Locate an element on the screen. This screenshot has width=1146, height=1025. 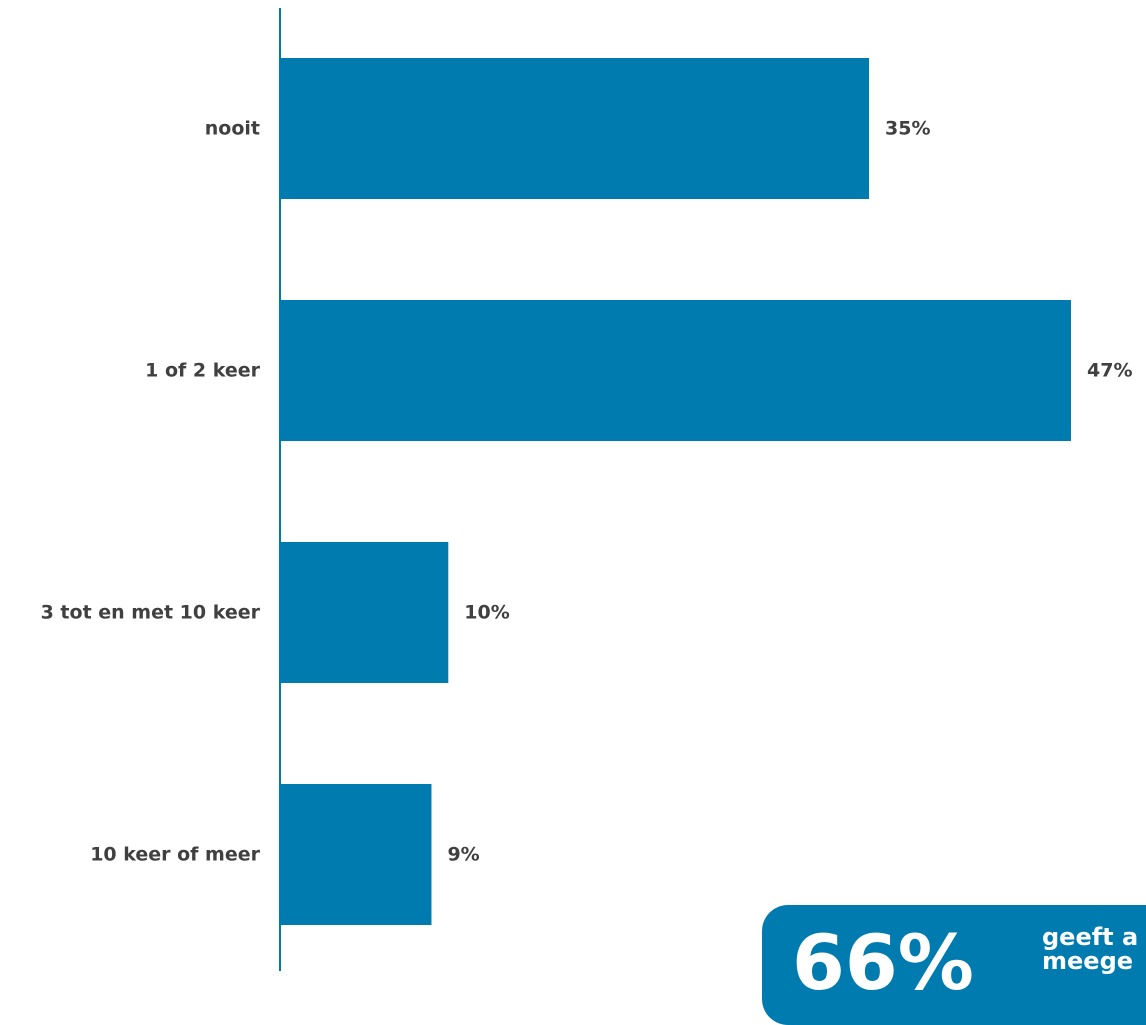
category-label: 10 keer of meer is located at coordinates (175, 855).